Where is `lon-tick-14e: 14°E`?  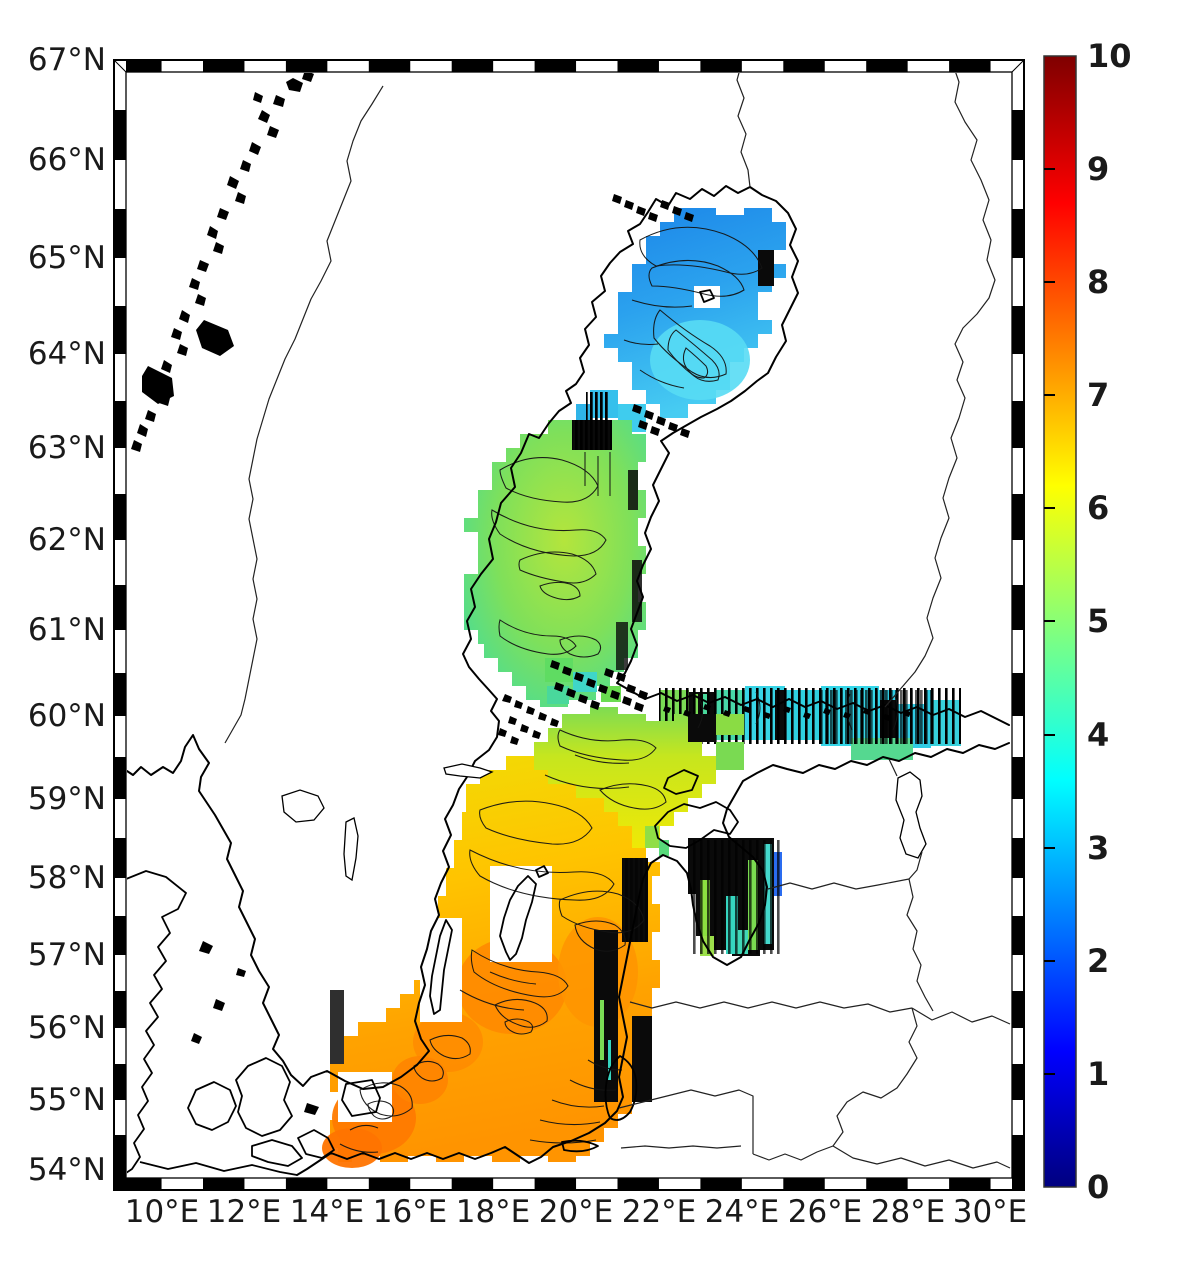
lon-tick-14e: 14°E is located at coordinates (327, 1212).